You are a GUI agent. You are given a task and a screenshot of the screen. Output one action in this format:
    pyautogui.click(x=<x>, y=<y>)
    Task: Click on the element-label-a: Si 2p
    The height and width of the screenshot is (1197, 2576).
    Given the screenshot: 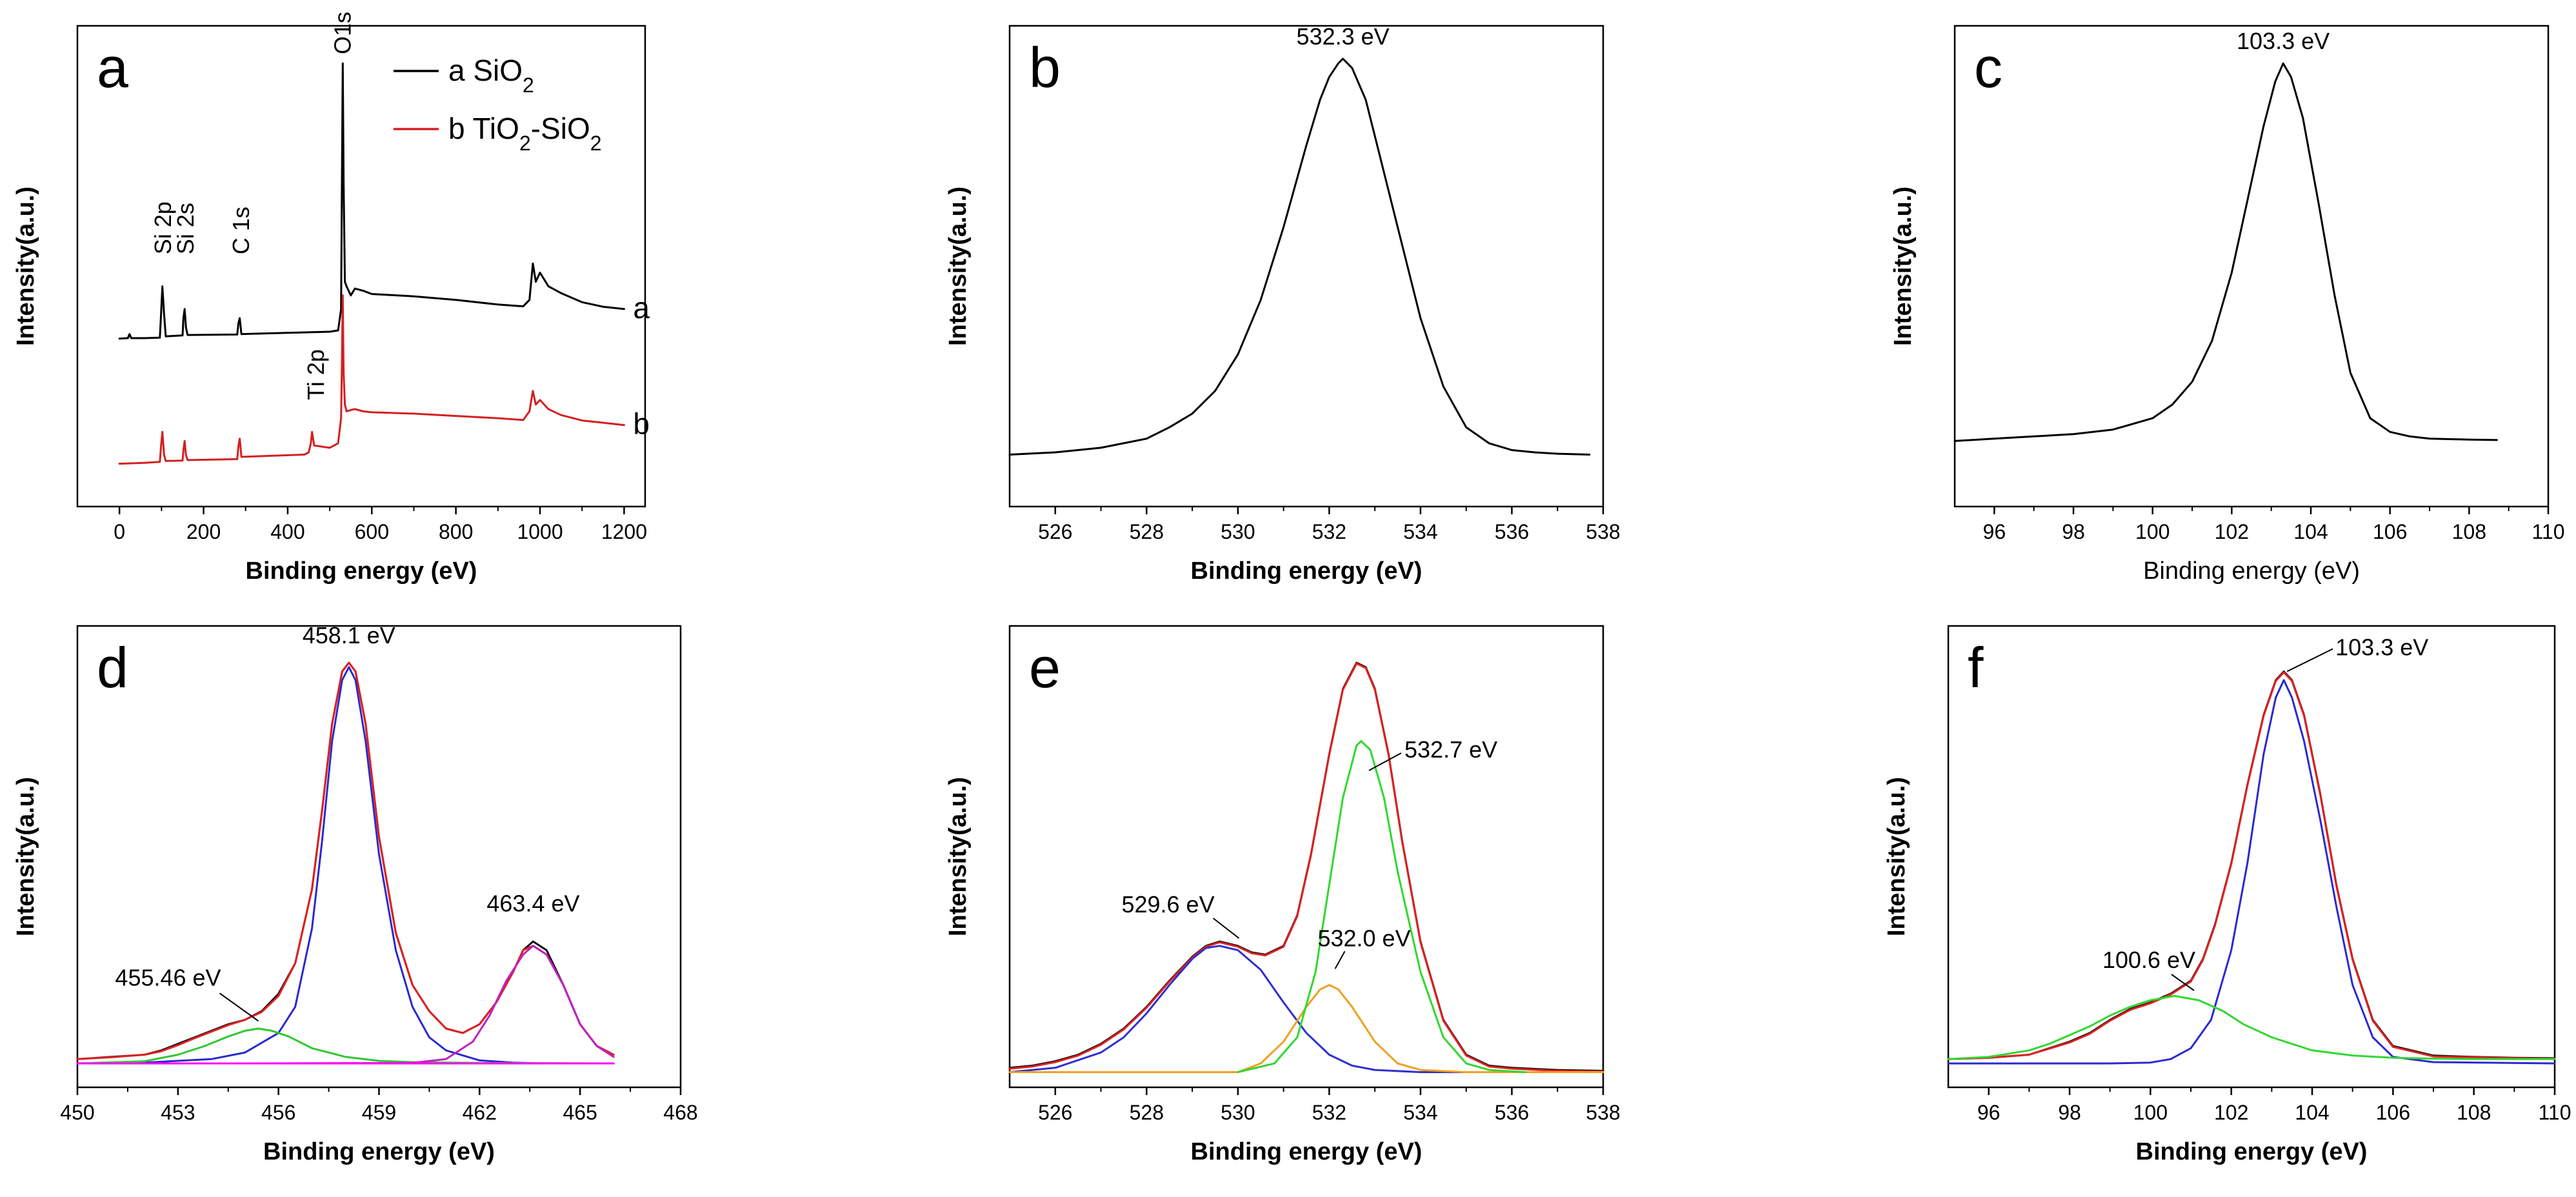 What is the action you would take?
    pyautogui.click(x=163, y=227)
    